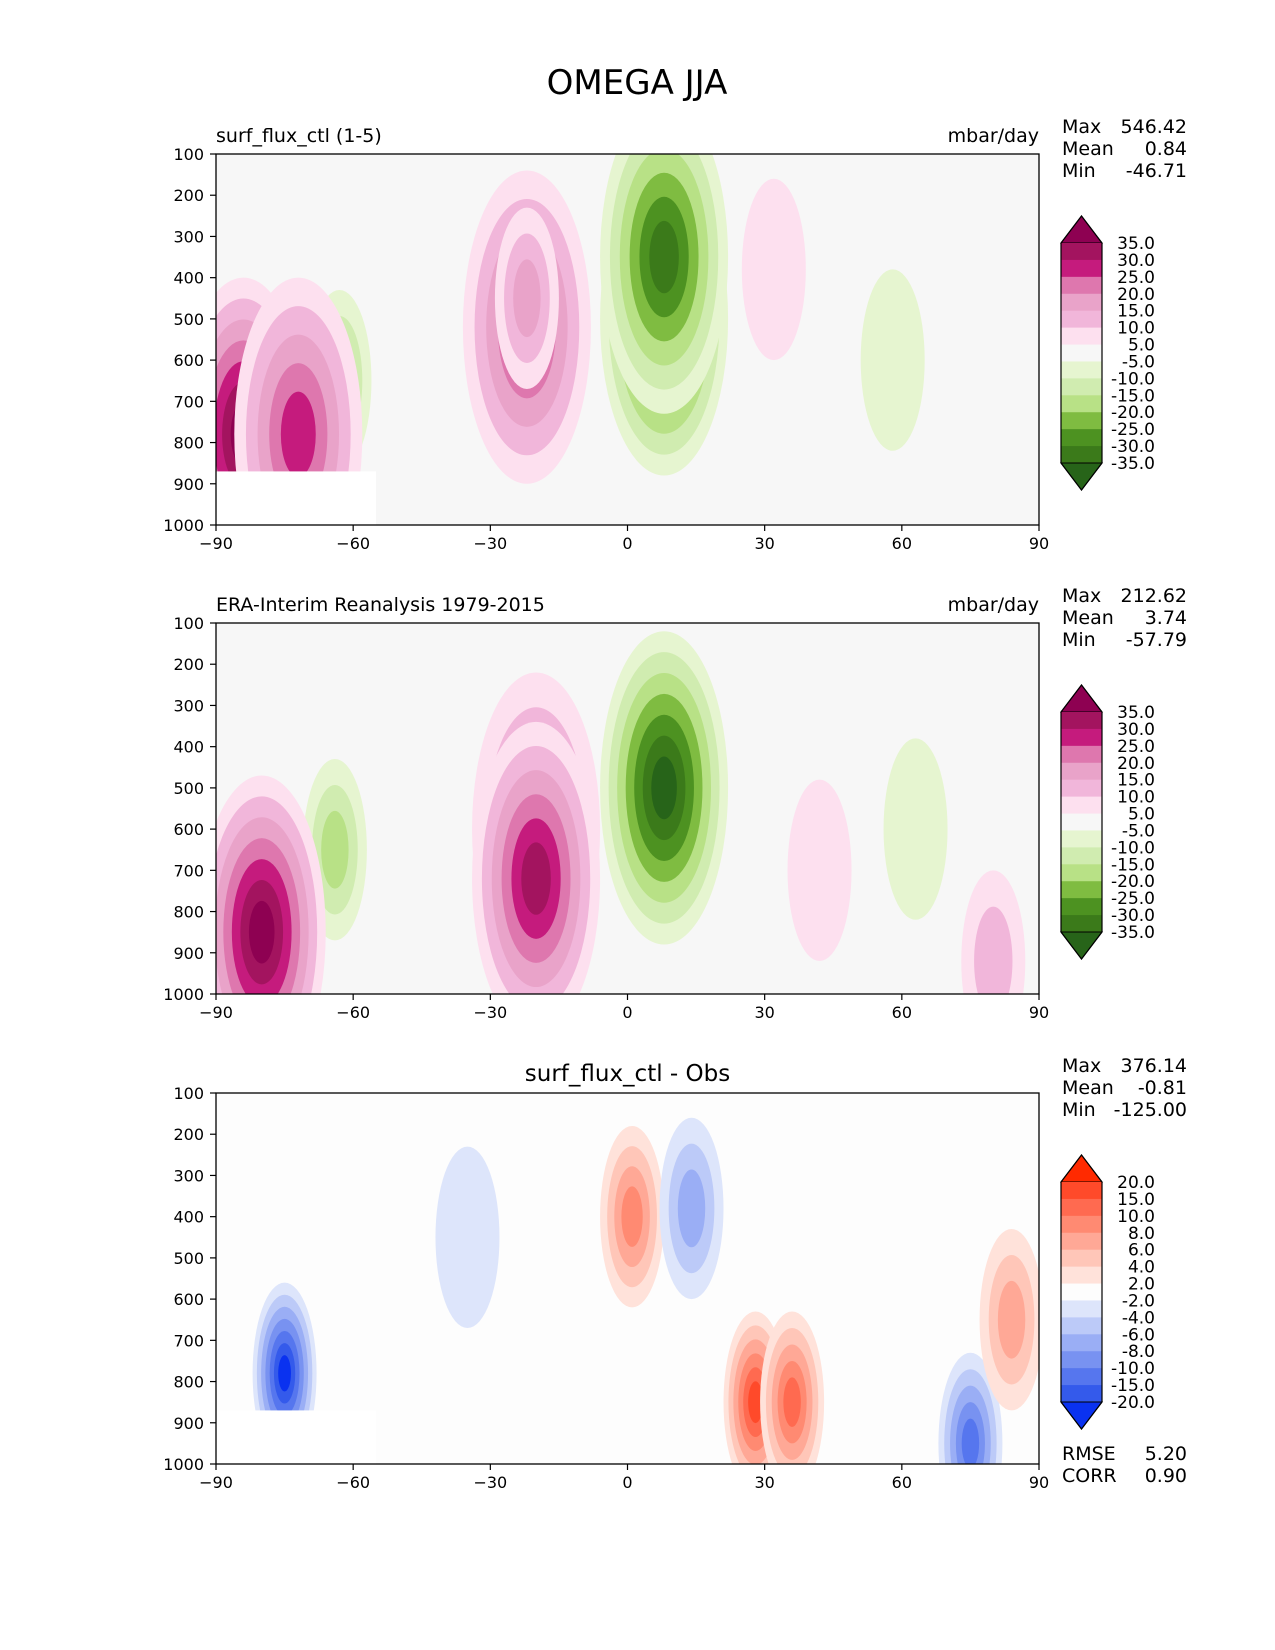 Image resolution: width=1275 pixels, height=1650 pixels. What do you see at coordinates (1154, 596) in the screenshot?
I see `stat-max-value: 212.62` at bounding box center [1154, 596].